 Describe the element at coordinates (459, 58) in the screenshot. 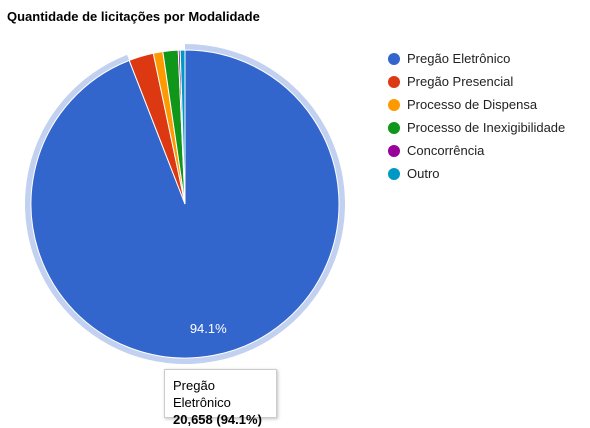

I see `legend-label: Pregão Eletrônico` at that location.